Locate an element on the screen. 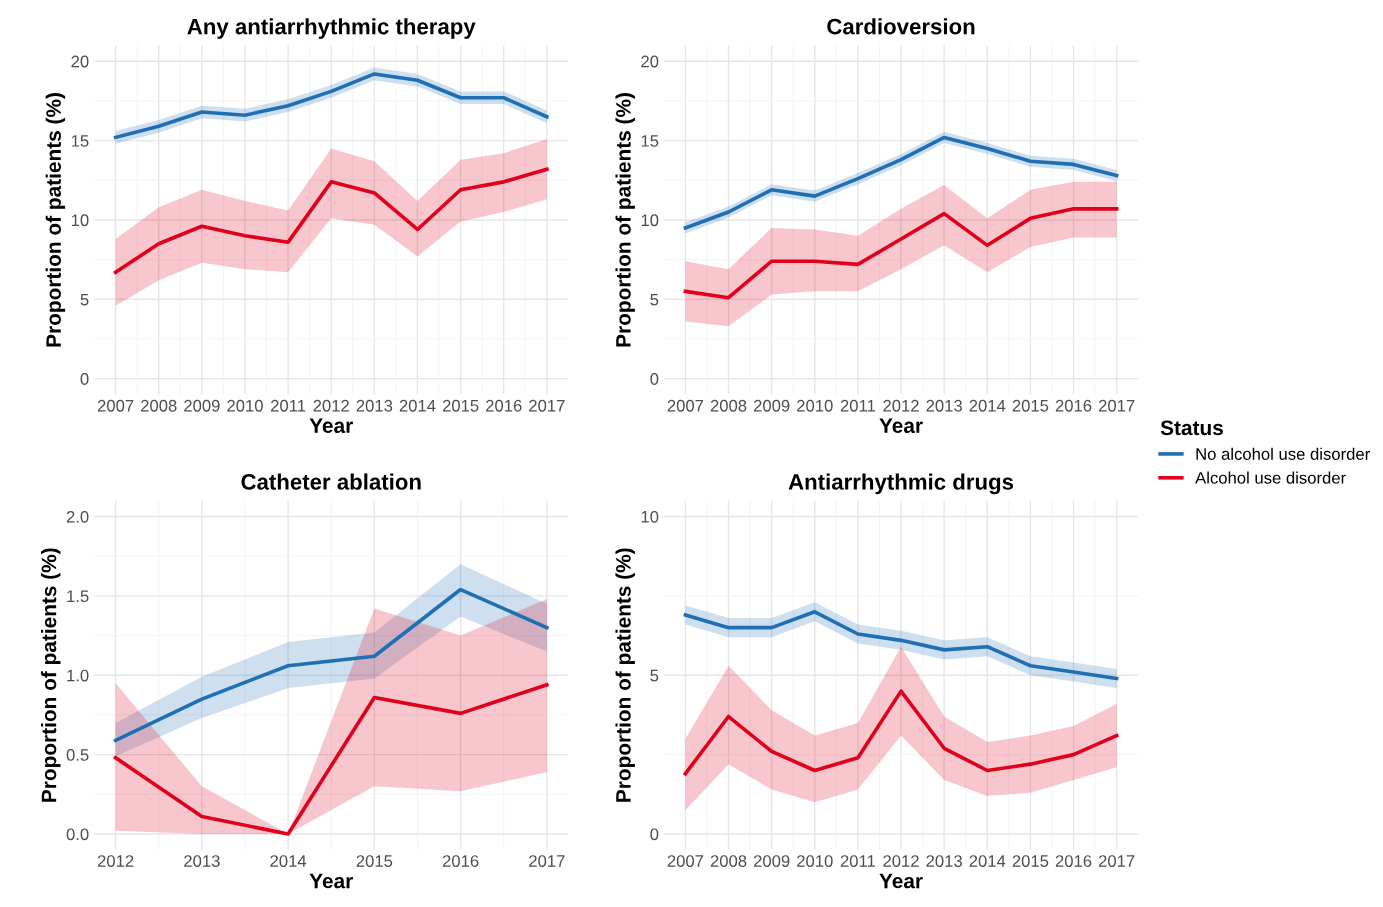 The image size is (1383, 907). y-tick-label: 1.0 is located at coordinates (78, 675).